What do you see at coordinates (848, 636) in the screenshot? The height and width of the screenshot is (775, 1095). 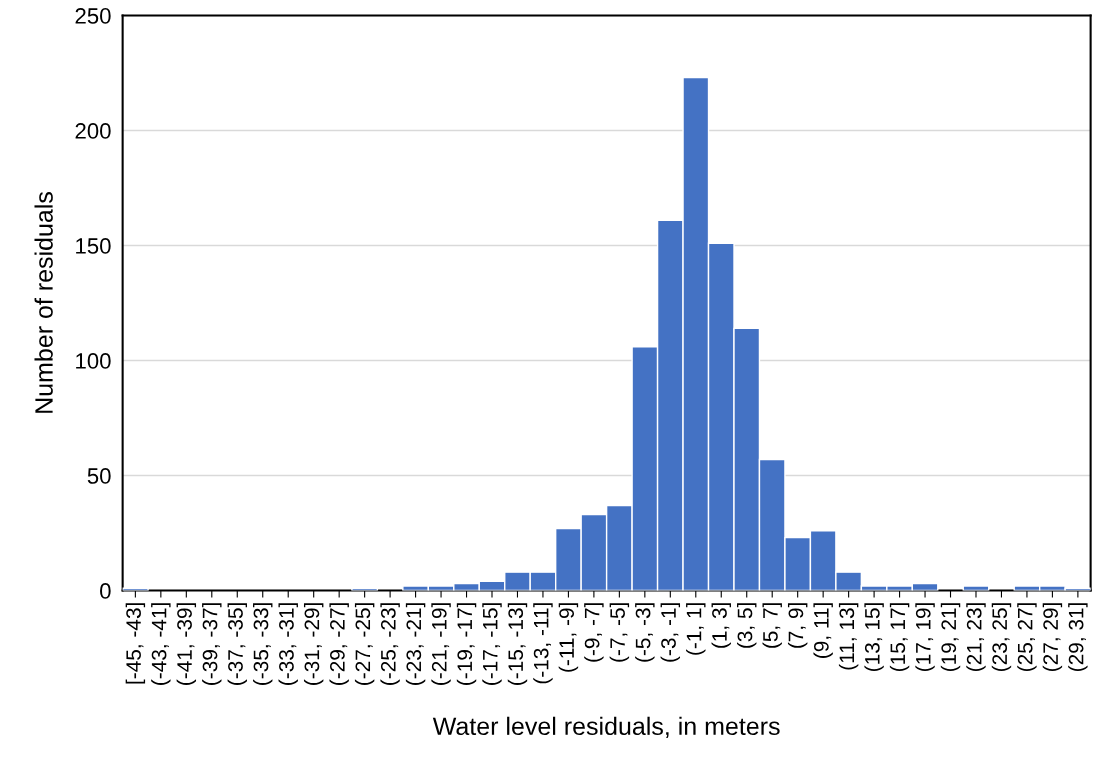 I see `x-tick-label: (11, 13]` at bounding box center [848, 636].